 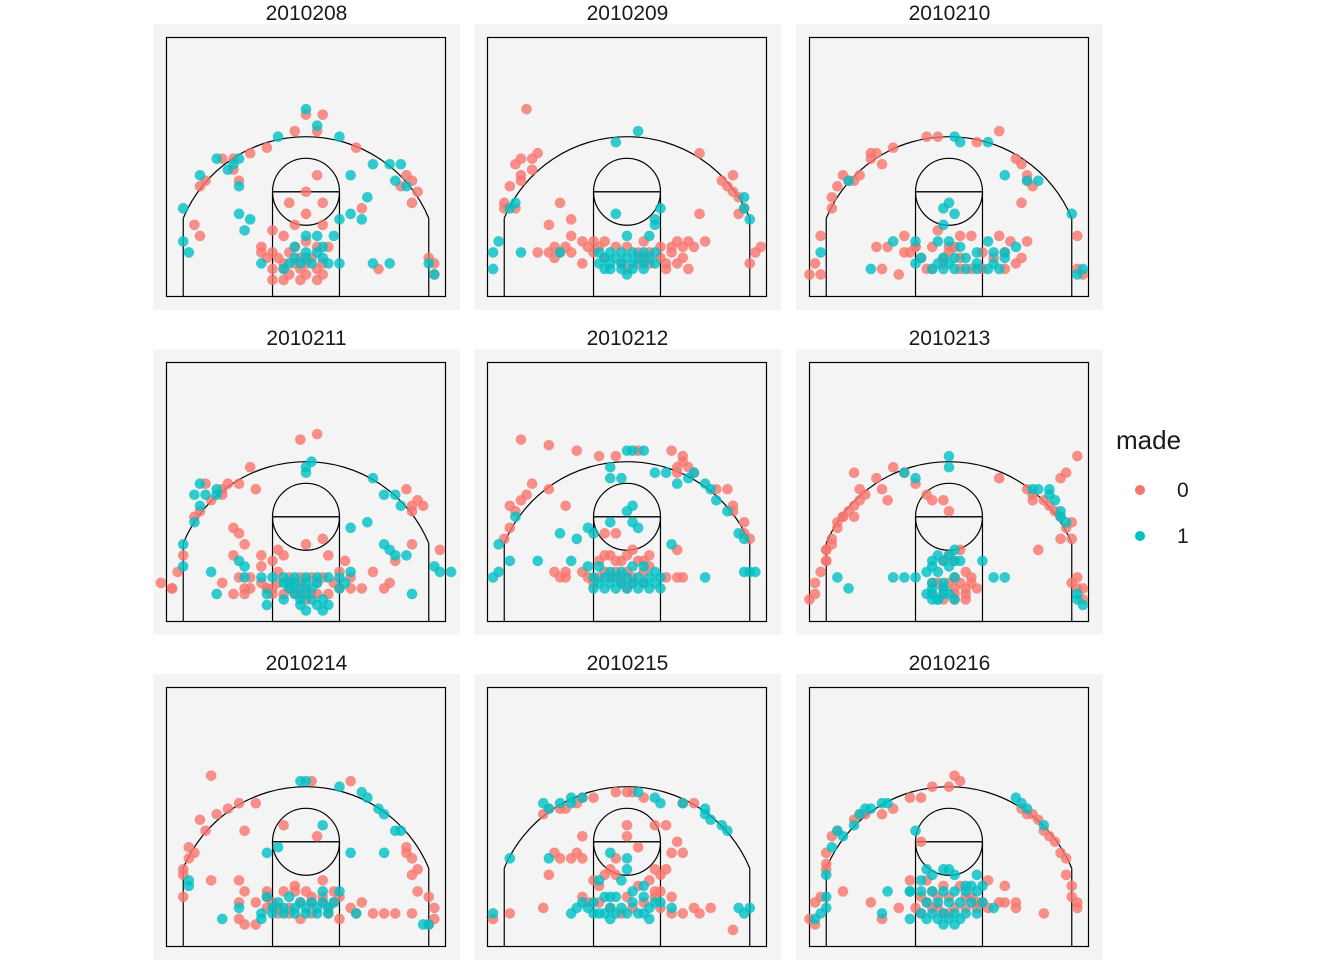 I want to click on facet-panel: 2010213, so click(x=949, y=481).